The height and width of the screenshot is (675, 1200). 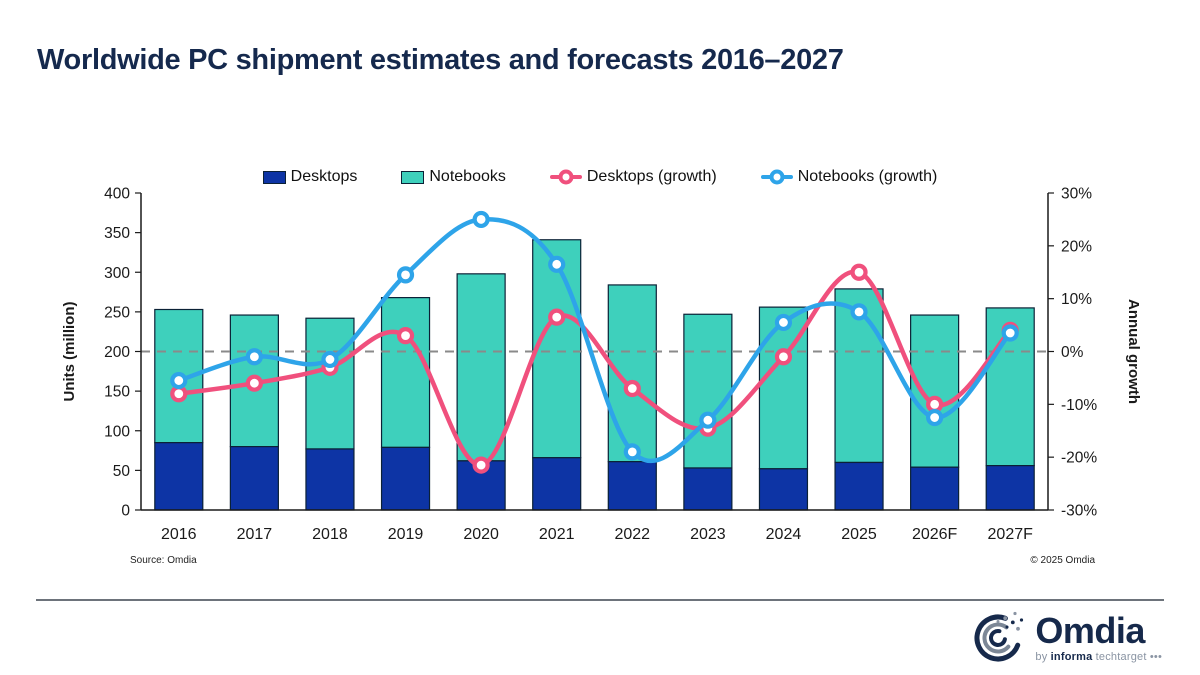 I want to click on x-axis-label-2017: 2017, so click(x=255, y=534).